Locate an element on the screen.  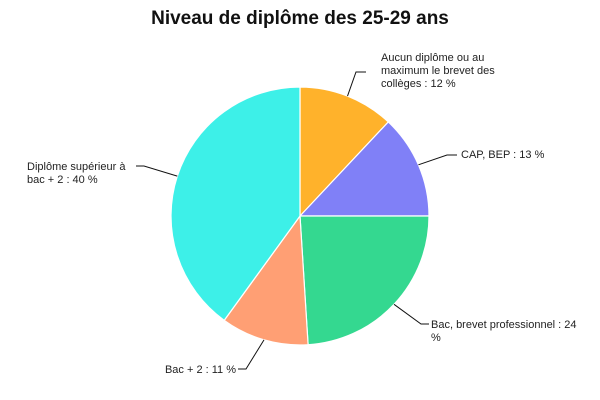
slice-label-0-line-1: maximum le brevet des is located at coordinates (438, 71).